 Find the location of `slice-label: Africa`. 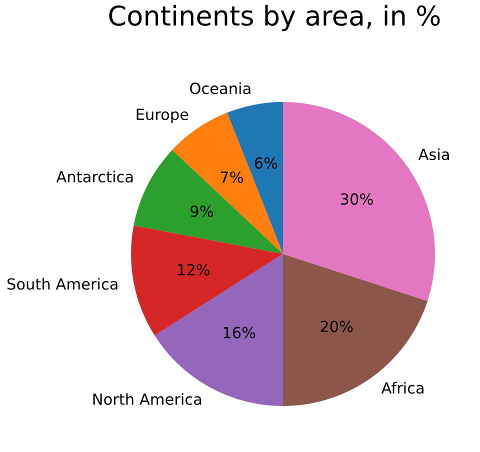

slice-label: Africa is located at coordinates (402, 388).